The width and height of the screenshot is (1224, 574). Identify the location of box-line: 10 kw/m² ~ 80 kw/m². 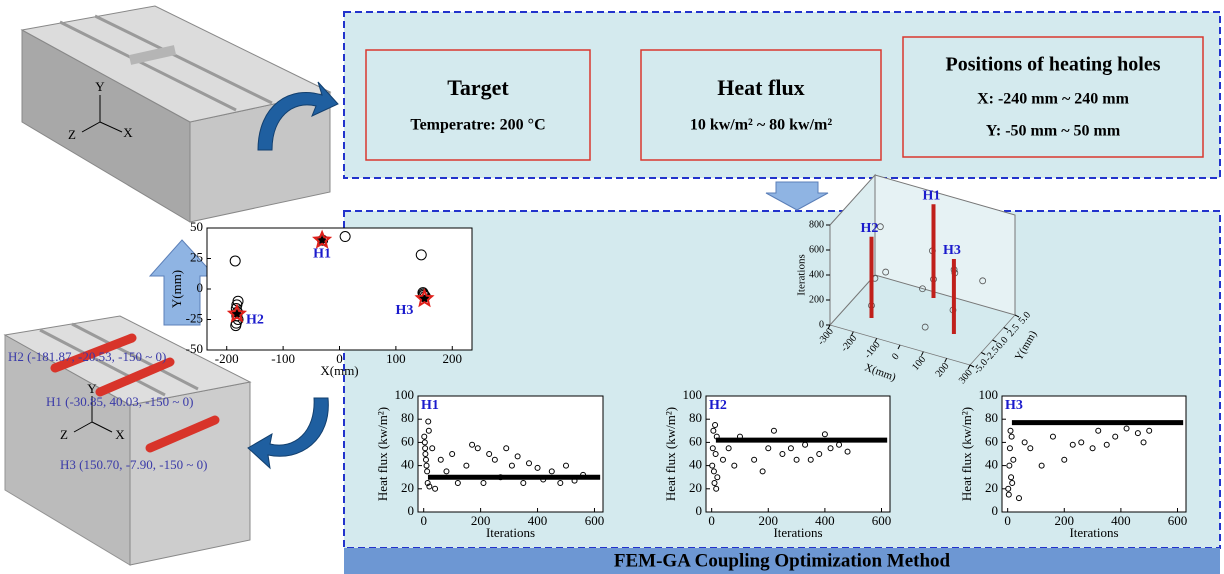
(761, 125).